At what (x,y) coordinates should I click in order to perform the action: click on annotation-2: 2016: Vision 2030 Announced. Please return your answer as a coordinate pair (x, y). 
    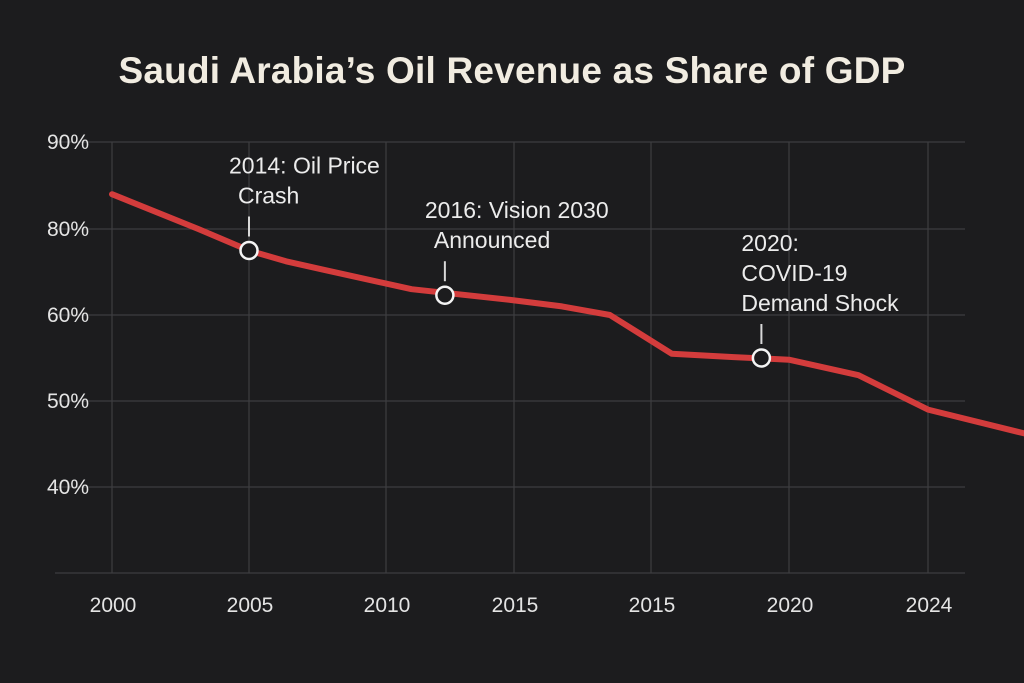
    Looking at the image, I should click on (517, 251).